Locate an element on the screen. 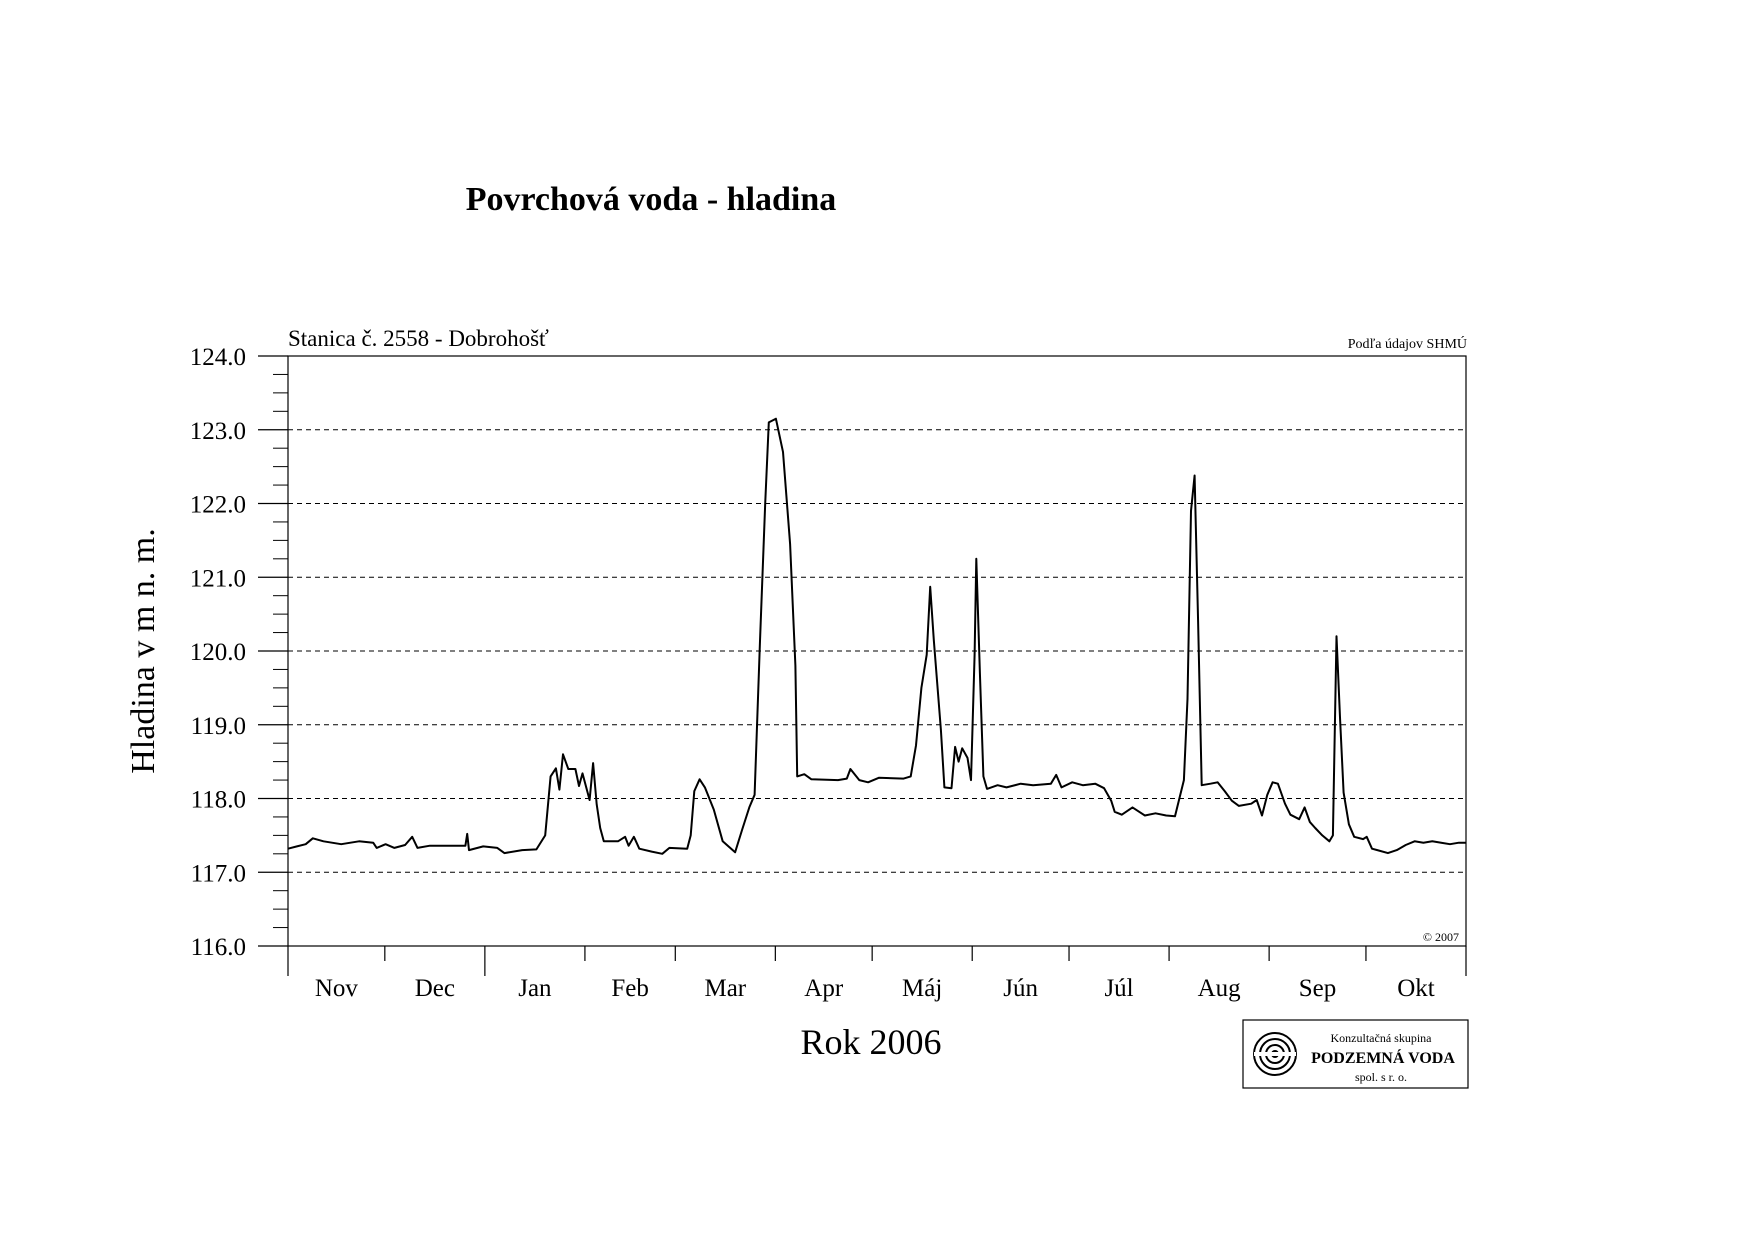 Image resolution: width=1755 pixels, height=1240 pixels. x-month-label: Feb is located at coordinates (630, 988).